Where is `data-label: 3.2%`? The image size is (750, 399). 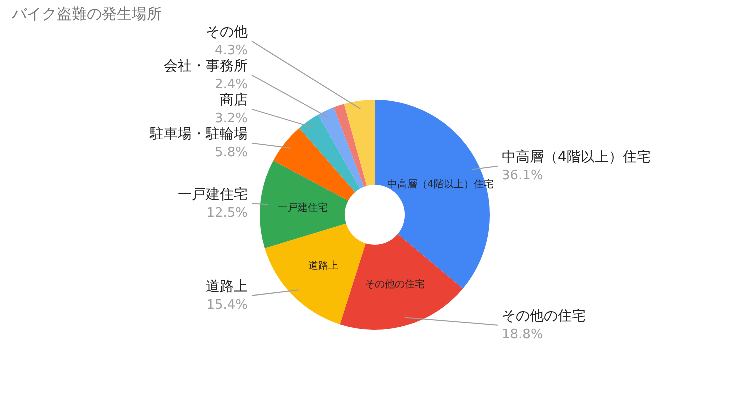
data-label: 3.2% is located at coordinates (231, 118).